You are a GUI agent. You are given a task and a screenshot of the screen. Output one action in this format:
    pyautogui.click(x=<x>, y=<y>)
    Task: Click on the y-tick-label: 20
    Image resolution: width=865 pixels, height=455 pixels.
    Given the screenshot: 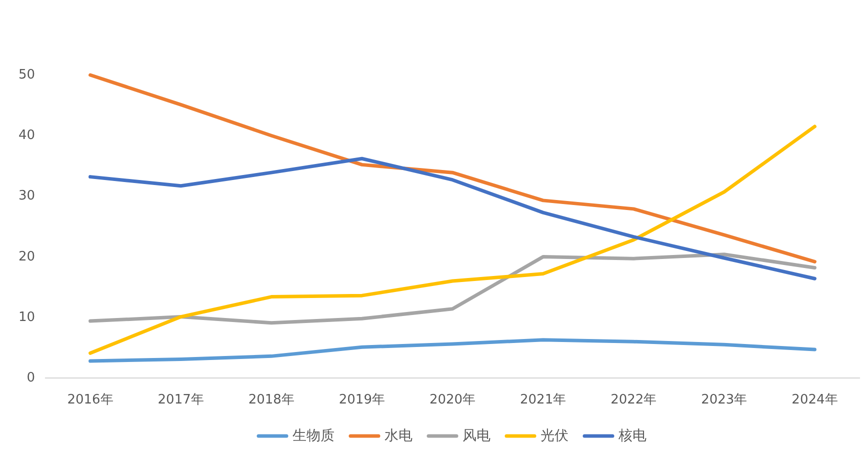 What is the action you would take?
    pyautogui.click(x=26, y=256)
    